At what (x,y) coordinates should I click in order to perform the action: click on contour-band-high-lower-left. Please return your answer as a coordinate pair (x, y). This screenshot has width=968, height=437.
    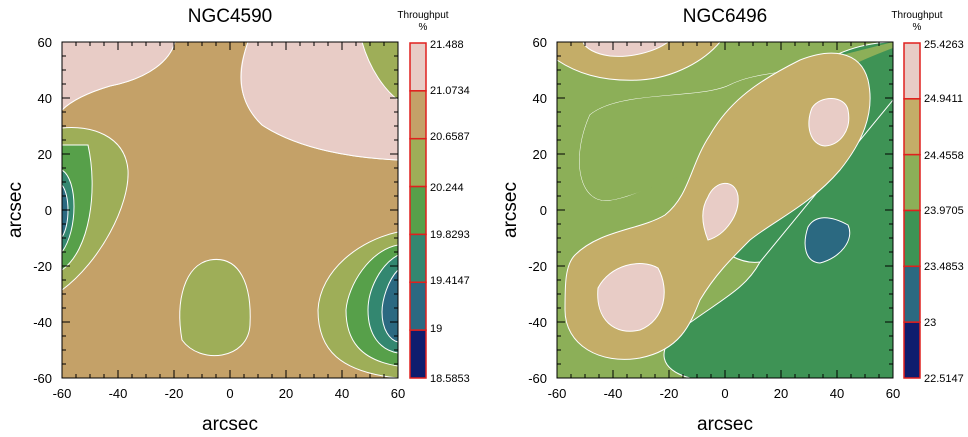
    Looking at the image, I should click on (631, 297).